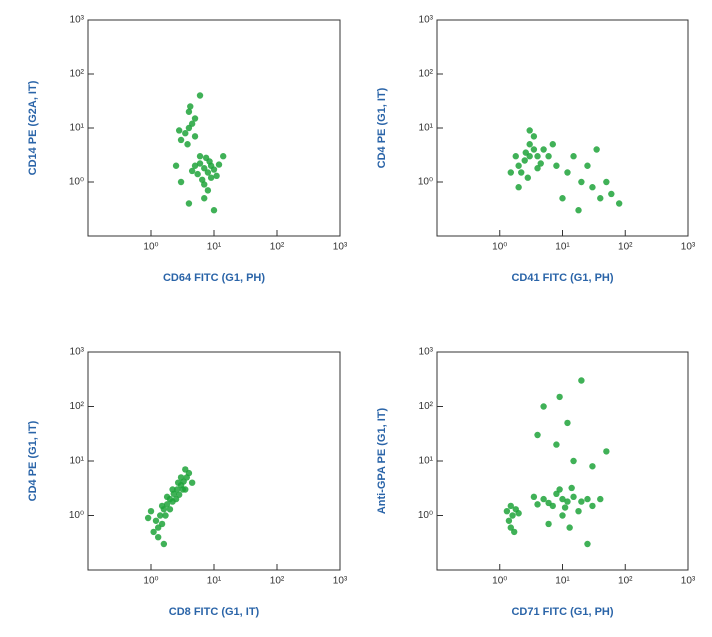 This screenshot has width=712, height=637. I want to click on x-axis-label: CD64 FITC (G1, PH), so click(214, 278).